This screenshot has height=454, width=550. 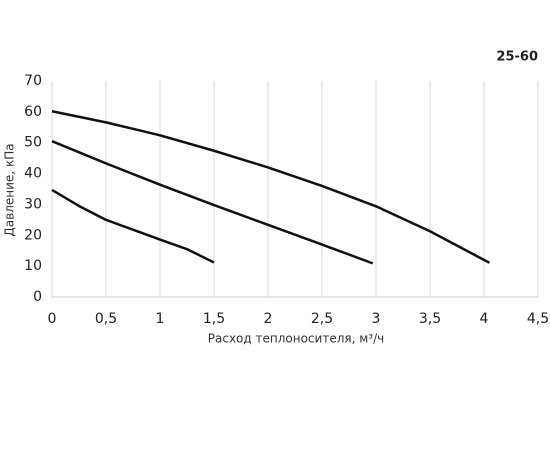 I want to click on curve, so click(x=133, y=226).